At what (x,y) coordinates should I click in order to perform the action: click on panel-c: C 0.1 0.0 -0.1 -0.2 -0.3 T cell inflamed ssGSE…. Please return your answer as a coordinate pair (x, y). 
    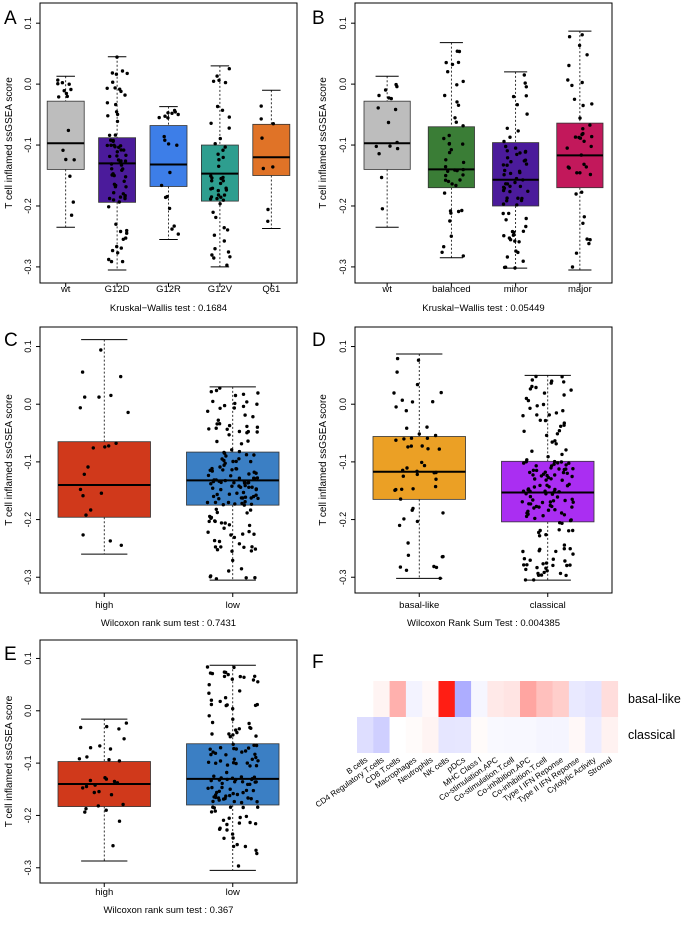
    Looking at the image, I should click on (151, 477).